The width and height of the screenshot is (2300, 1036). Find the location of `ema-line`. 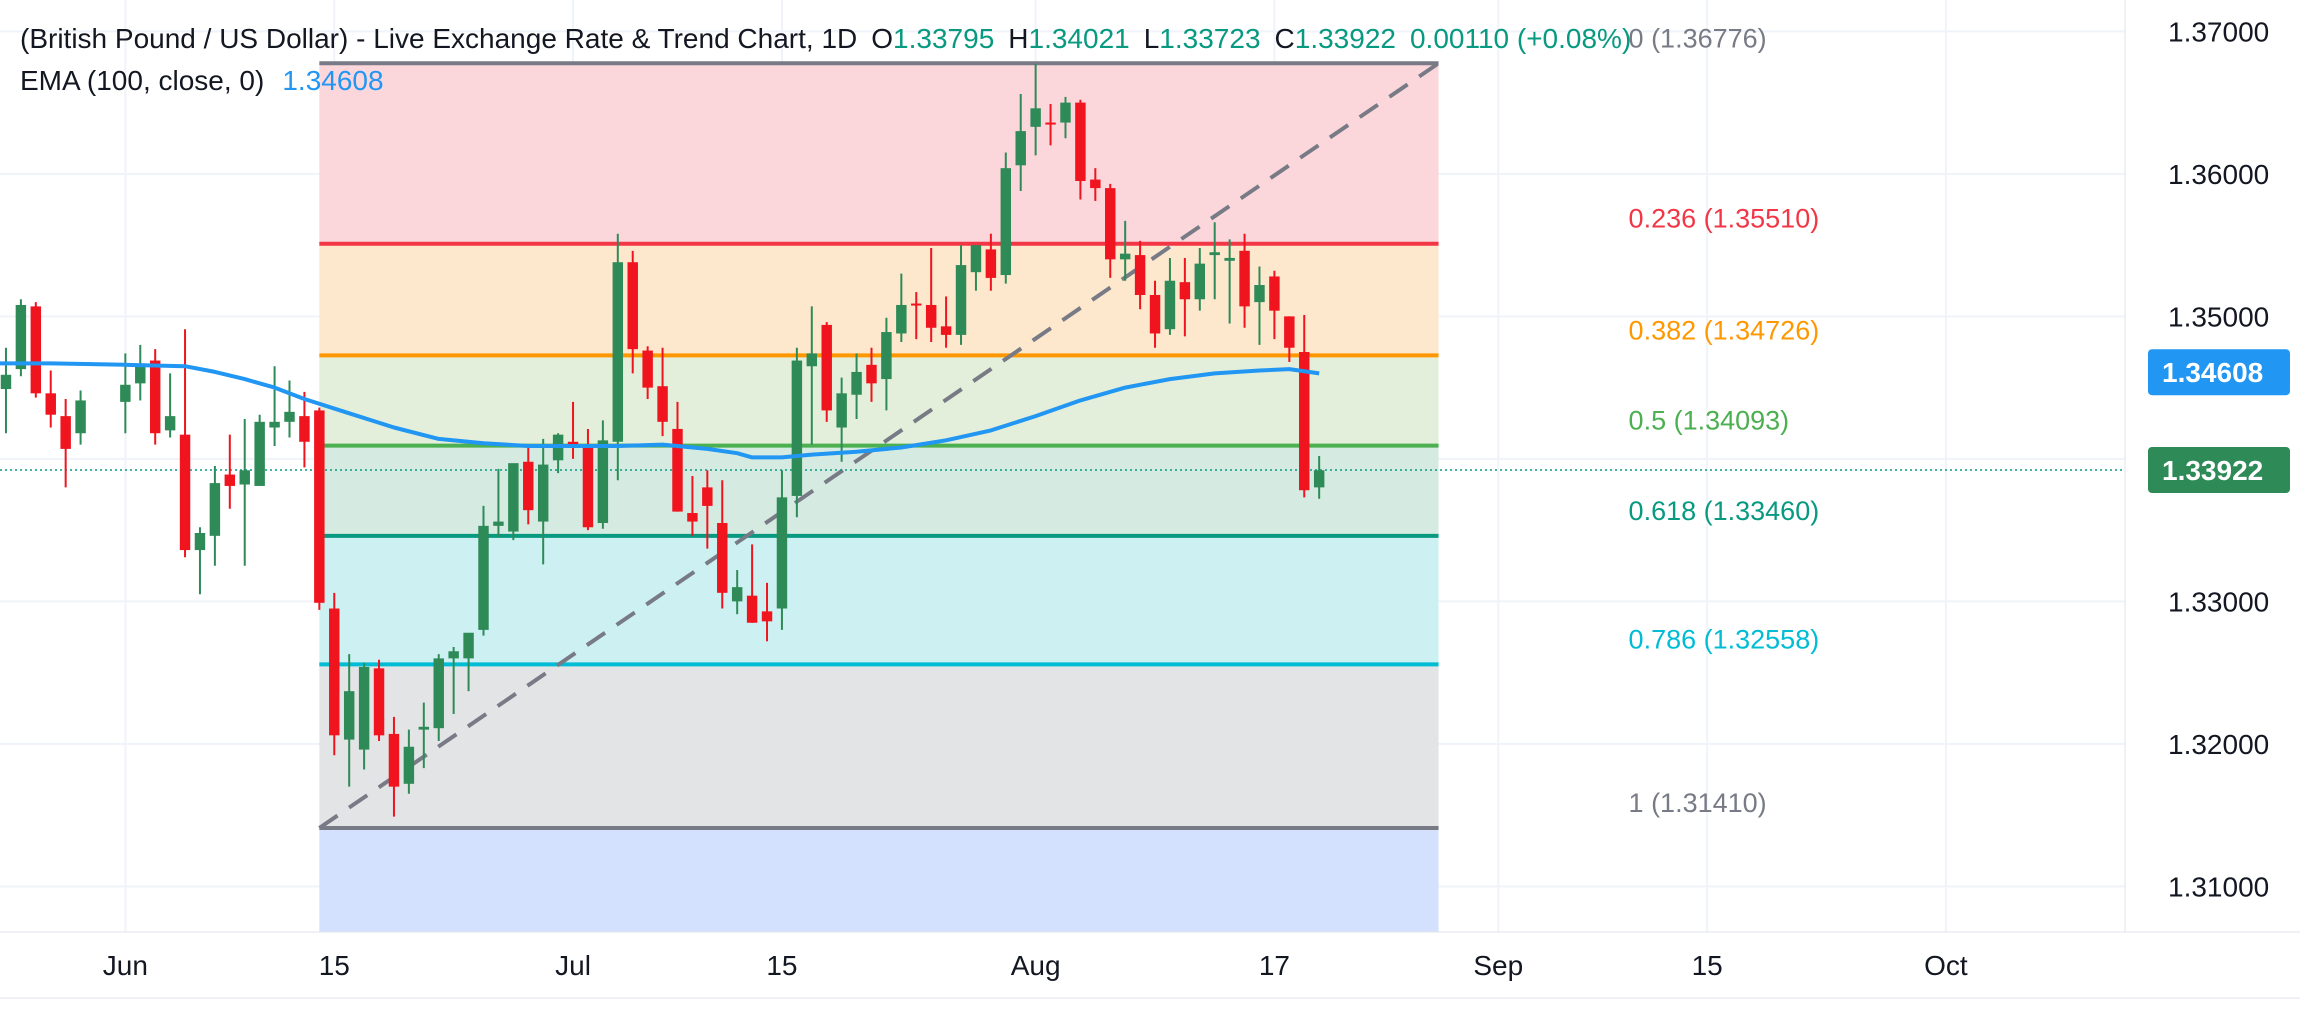

ema-line is located at coordinates (660, 410).